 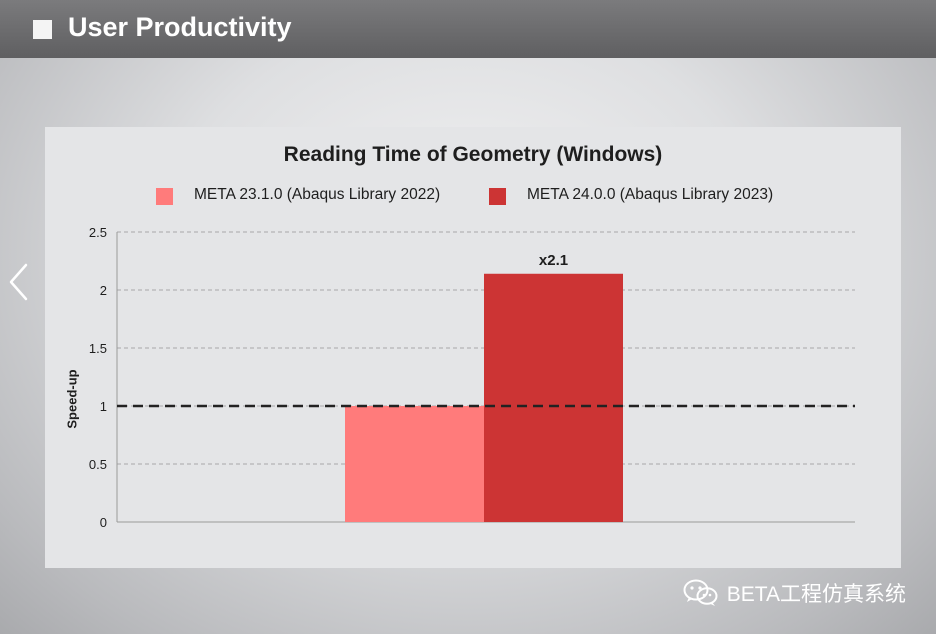 I want to click on header-square-icon, so click(x=42, y=29).